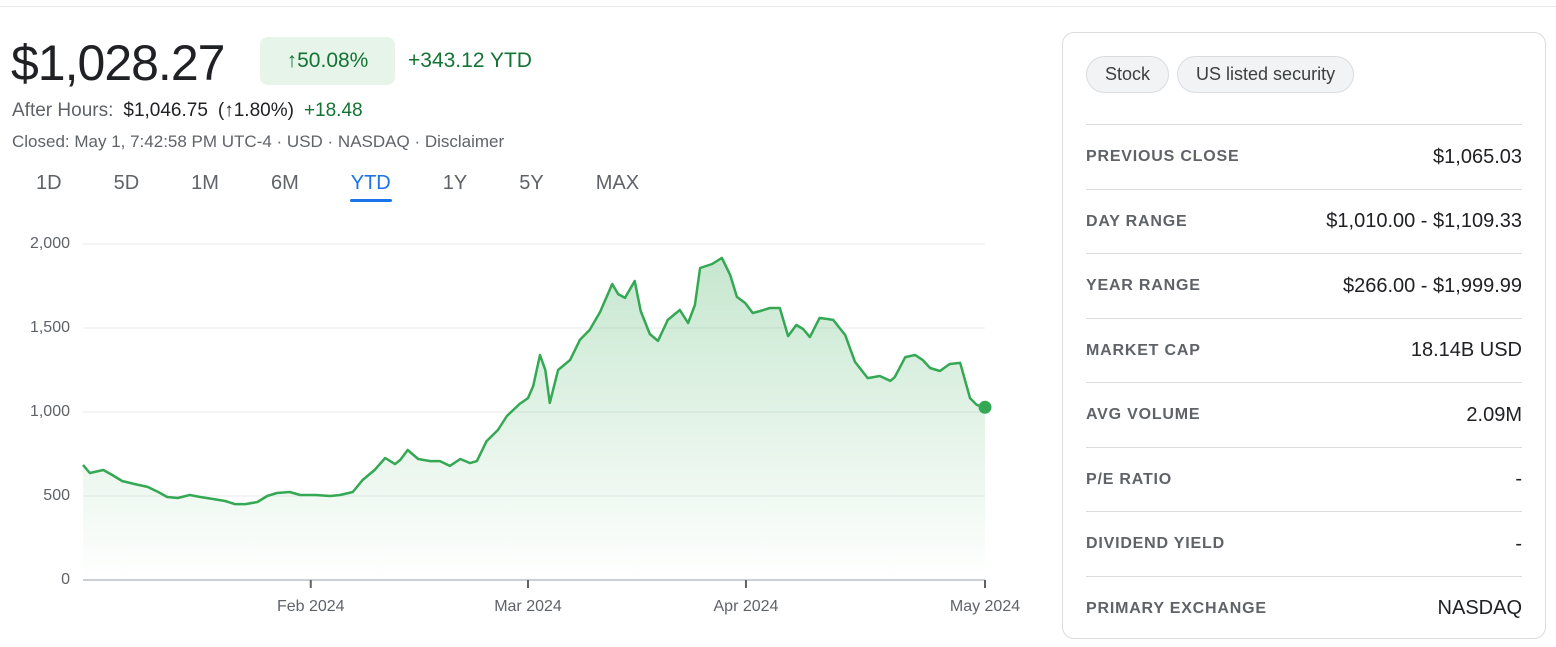 The width and height of the screenshot is (1556, 647). Describe the element at coordinates (1137, 221) in the screenshot. I see `stat-label: DAY RANGE` at that location.